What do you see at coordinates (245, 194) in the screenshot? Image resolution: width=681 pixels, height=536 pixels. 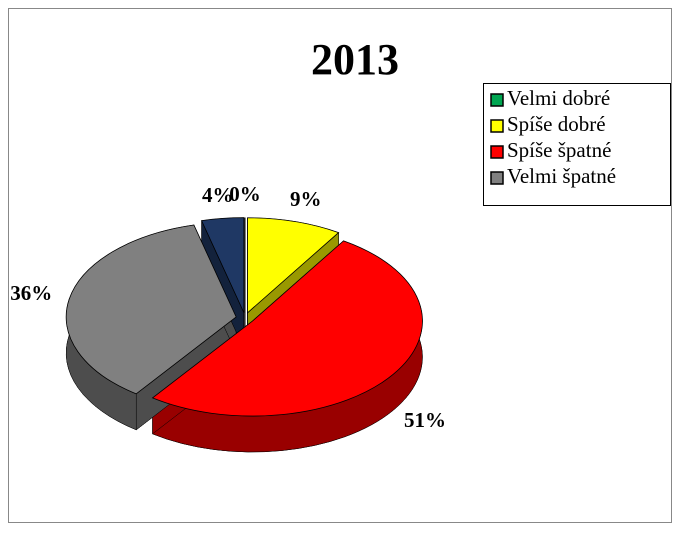 I see `data-label: 0%` at bounding box center [245, 194].